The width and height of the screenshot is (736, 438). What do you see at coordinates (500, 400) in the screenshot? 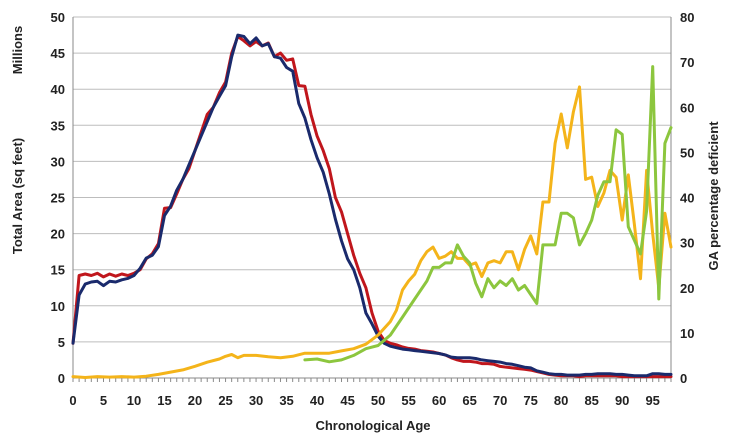
I see `x-tick-label: 70` at bounding box center [500, 400].